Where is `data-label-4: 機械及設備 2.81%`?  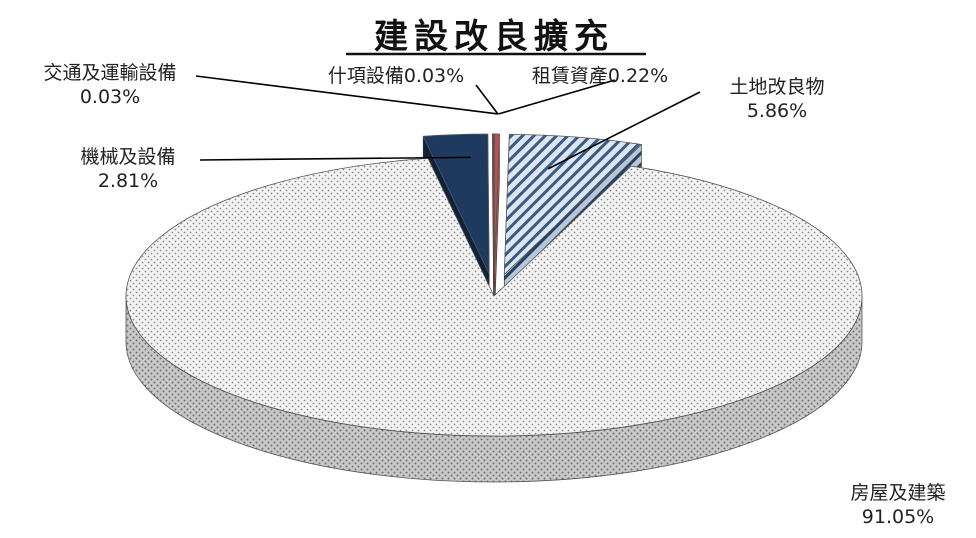 data-label-4: 機械及設備 2.81% is located at coordinates (127, 169).